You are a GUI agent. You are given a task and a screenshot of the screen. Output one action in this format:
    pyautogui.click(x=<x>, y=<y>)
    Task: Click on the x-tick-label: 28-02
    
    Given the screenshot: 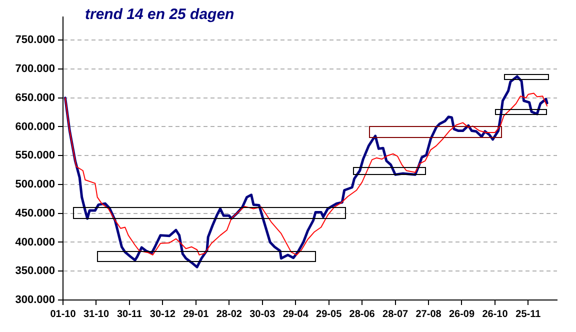 What is the action you would take?
    pyautogui.click(x=229, y=314)
    